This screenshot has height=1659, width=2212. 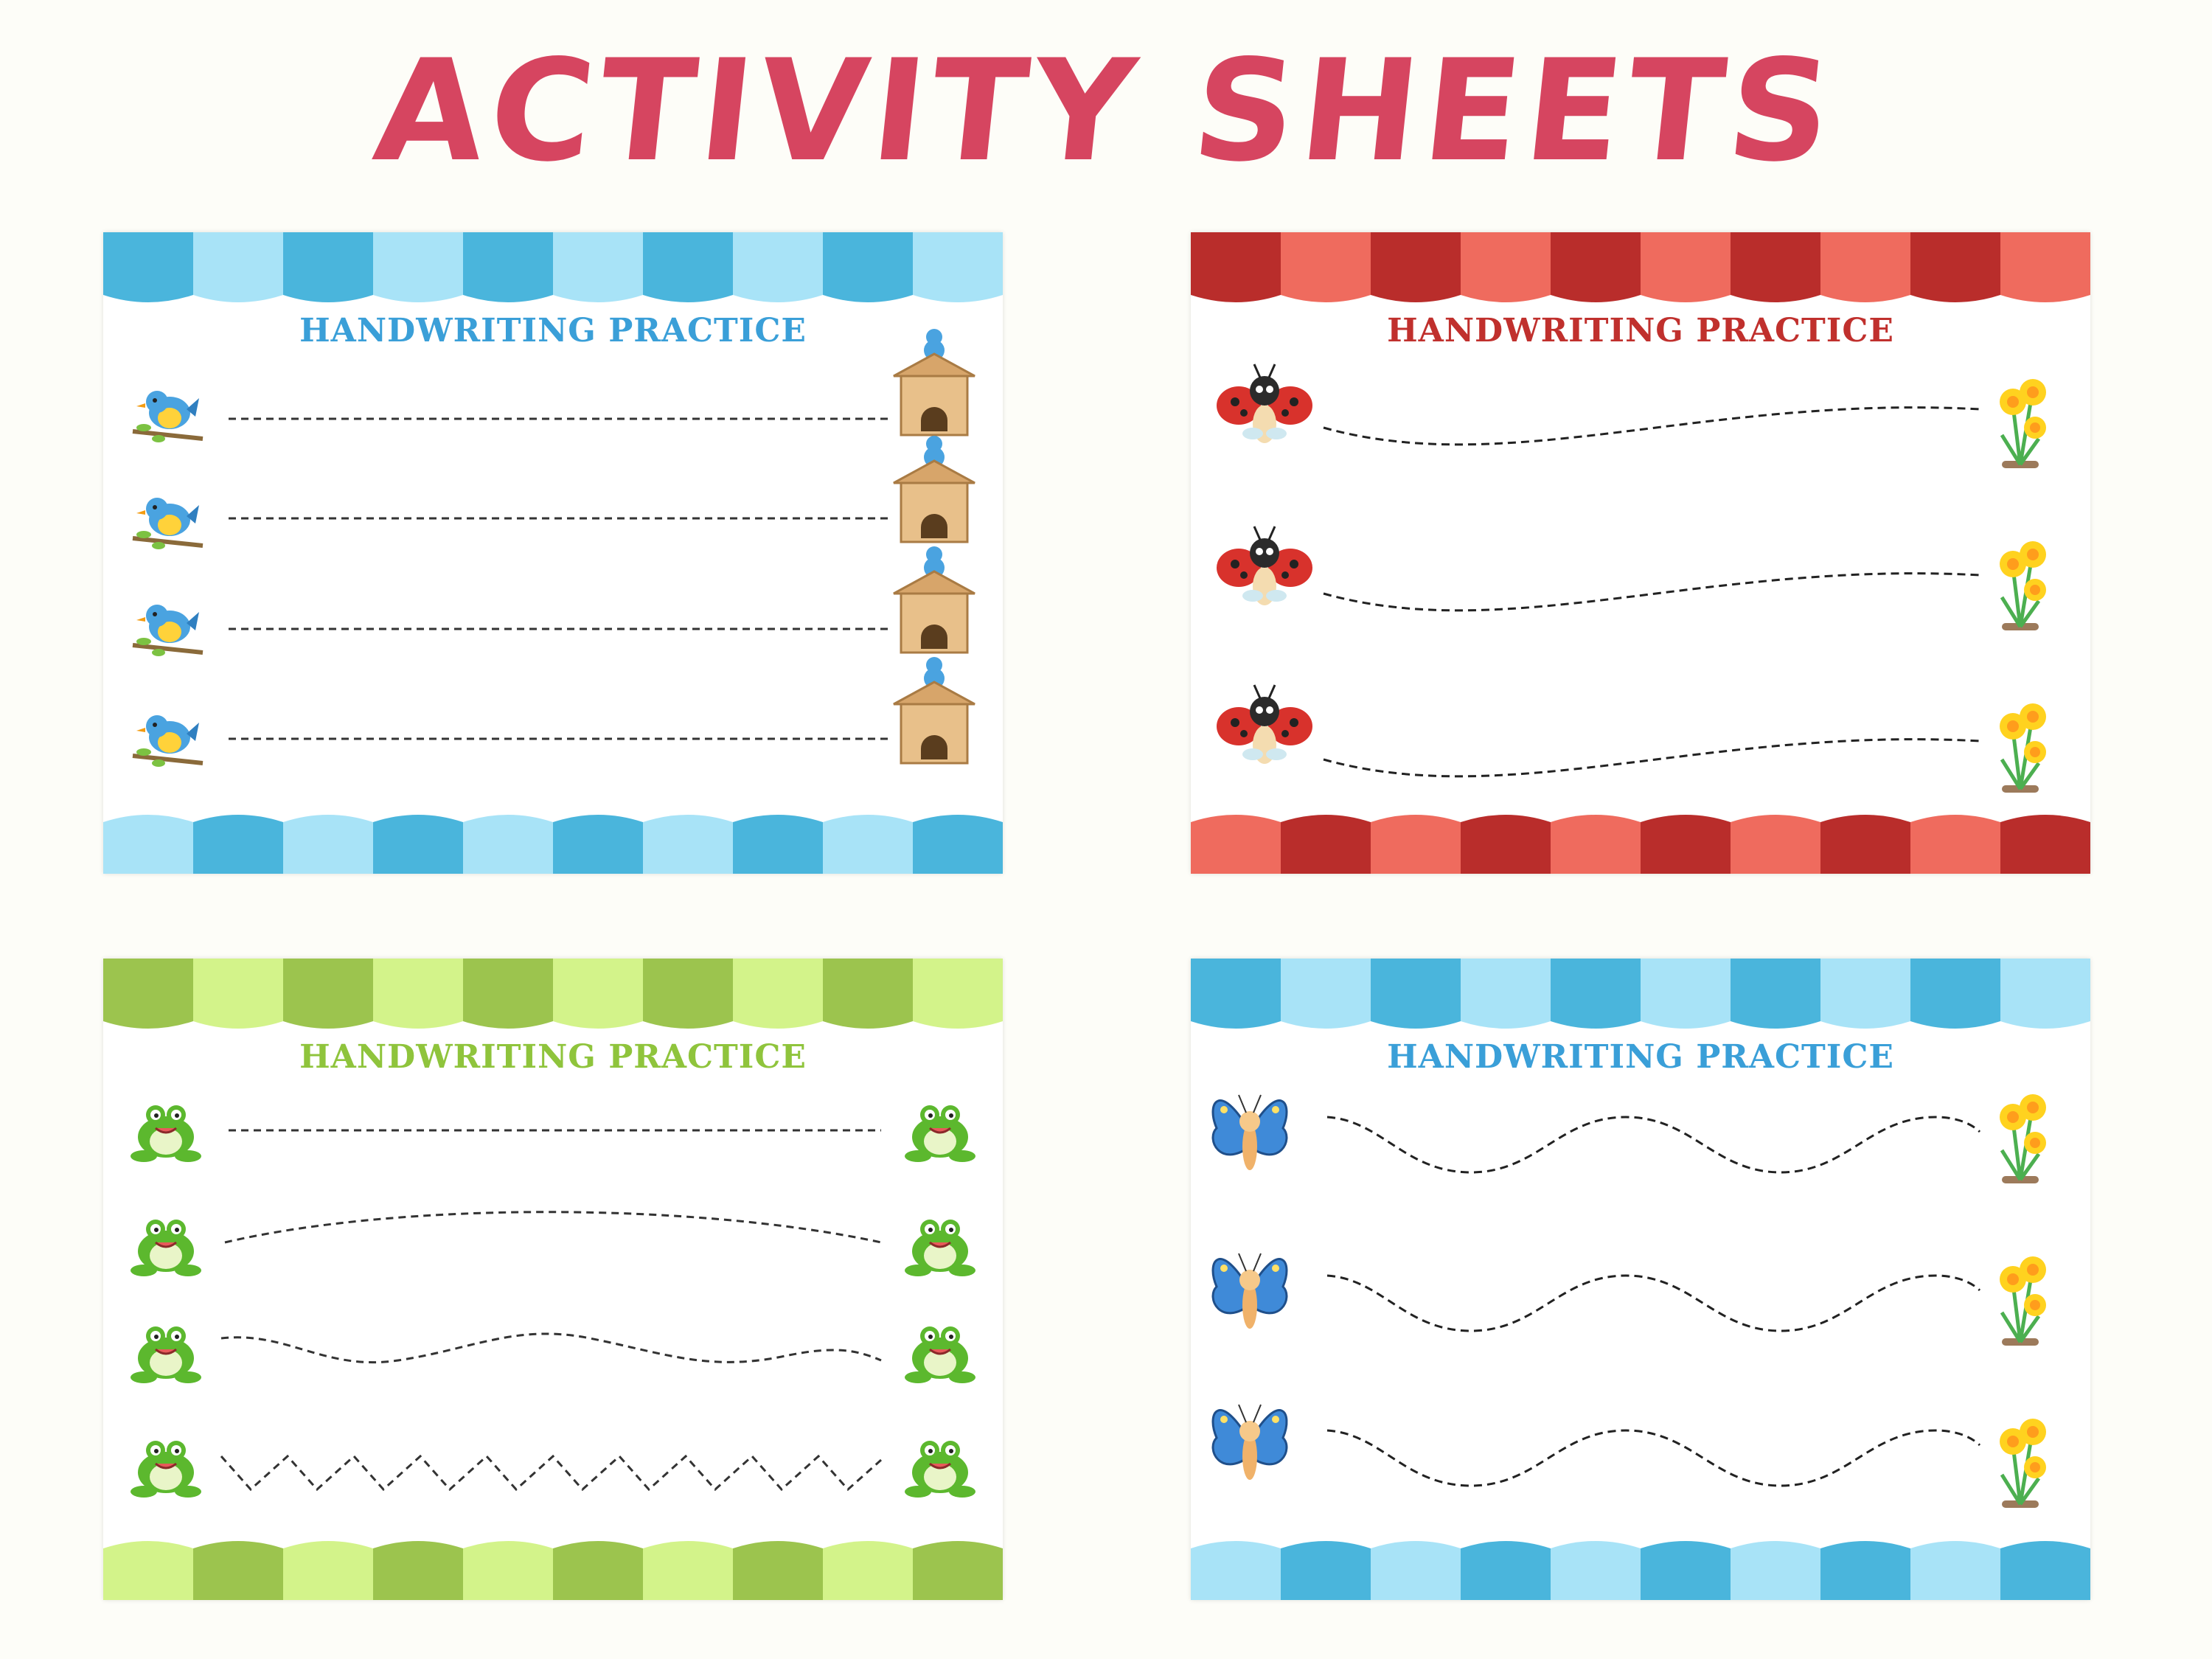 I want to click on page-title: ACTIVITY SHEETS, so click(x=1106, y=110).